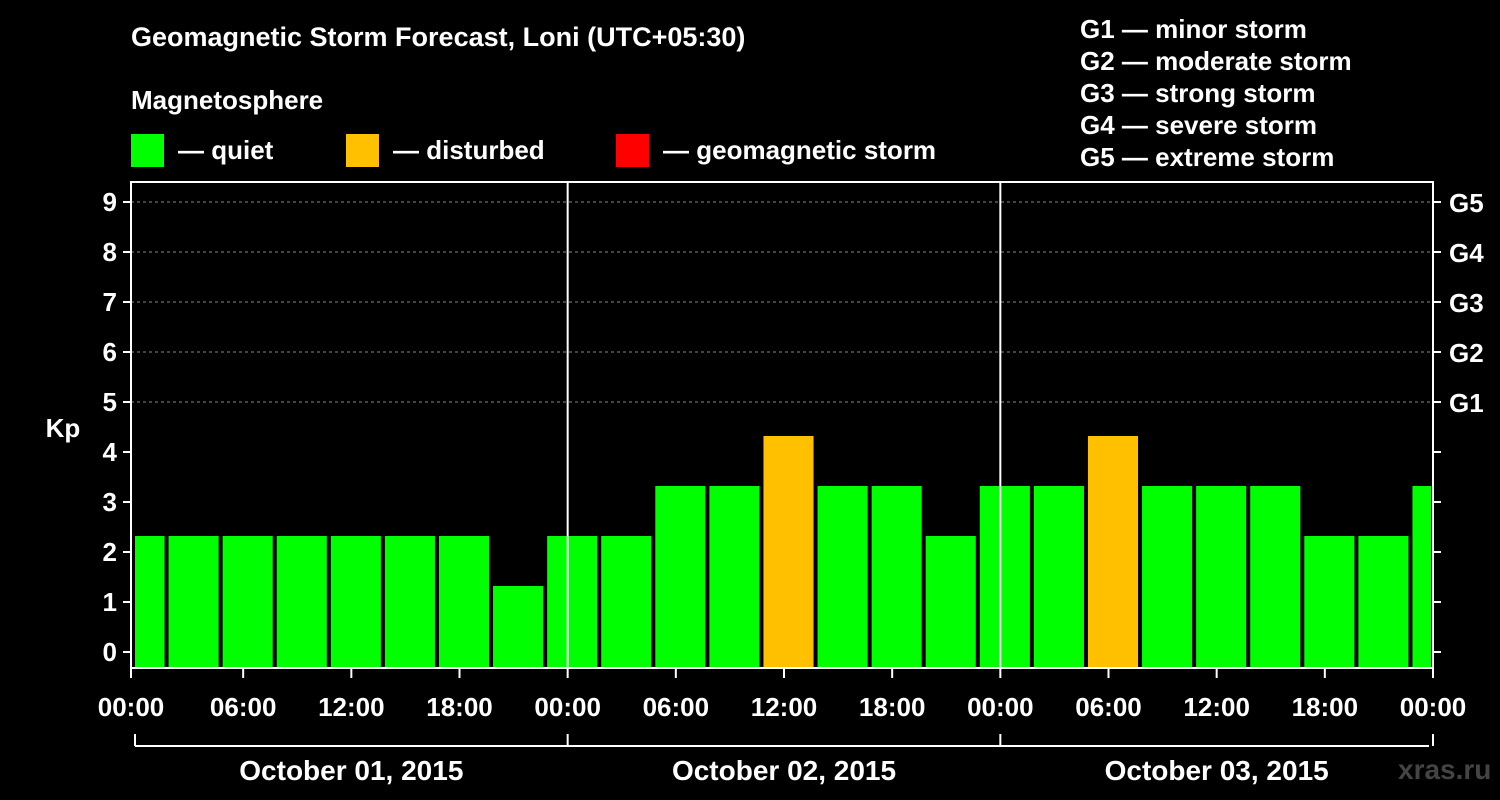 This screenshot has height=800, width=1500. What do you see at coordinates (362, 150) in the screenshot?
I see `legend-swatch-disturbed` at bounding box center [362, 150].